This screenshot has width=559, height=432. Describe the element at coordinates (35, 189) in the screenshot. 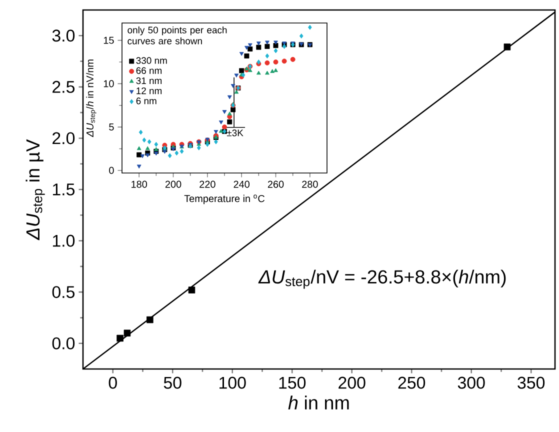

I see `y-axis-title: ΔU$_{step}$ in µV` at that location.